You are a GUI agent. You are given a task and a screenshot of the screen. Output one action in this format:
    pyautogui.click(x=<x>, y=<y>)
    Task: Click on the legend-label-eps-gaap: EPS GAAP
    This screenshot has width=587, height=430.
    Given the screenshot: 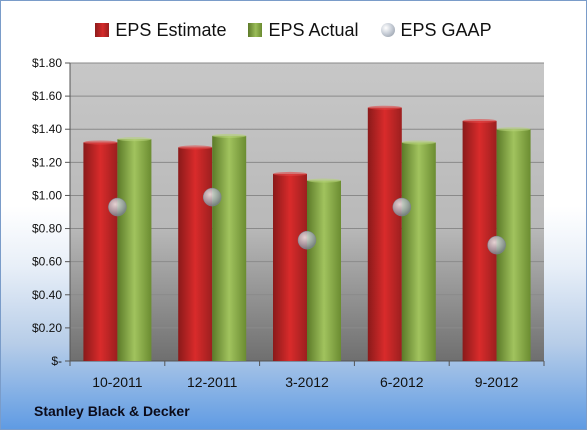 What is the action you would take?
    pyautogui.click(x=446, y=29)
    